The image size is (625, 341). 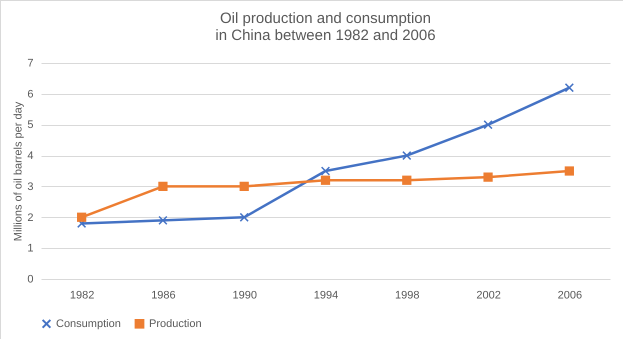 What do you see at coordinates (30, 125) in the screenshot?
I see `y-tick-label: 5` at bounding box center [30, 125].